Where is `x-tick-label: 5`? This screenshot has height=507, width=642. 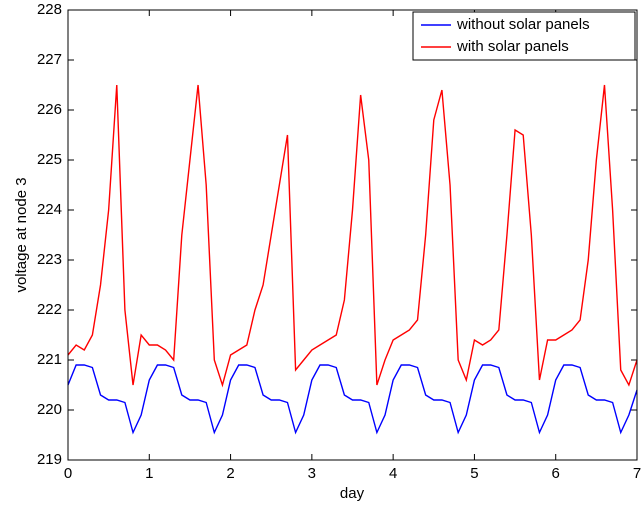 x-tick-label: 5 is located at coordinates (474, 473).